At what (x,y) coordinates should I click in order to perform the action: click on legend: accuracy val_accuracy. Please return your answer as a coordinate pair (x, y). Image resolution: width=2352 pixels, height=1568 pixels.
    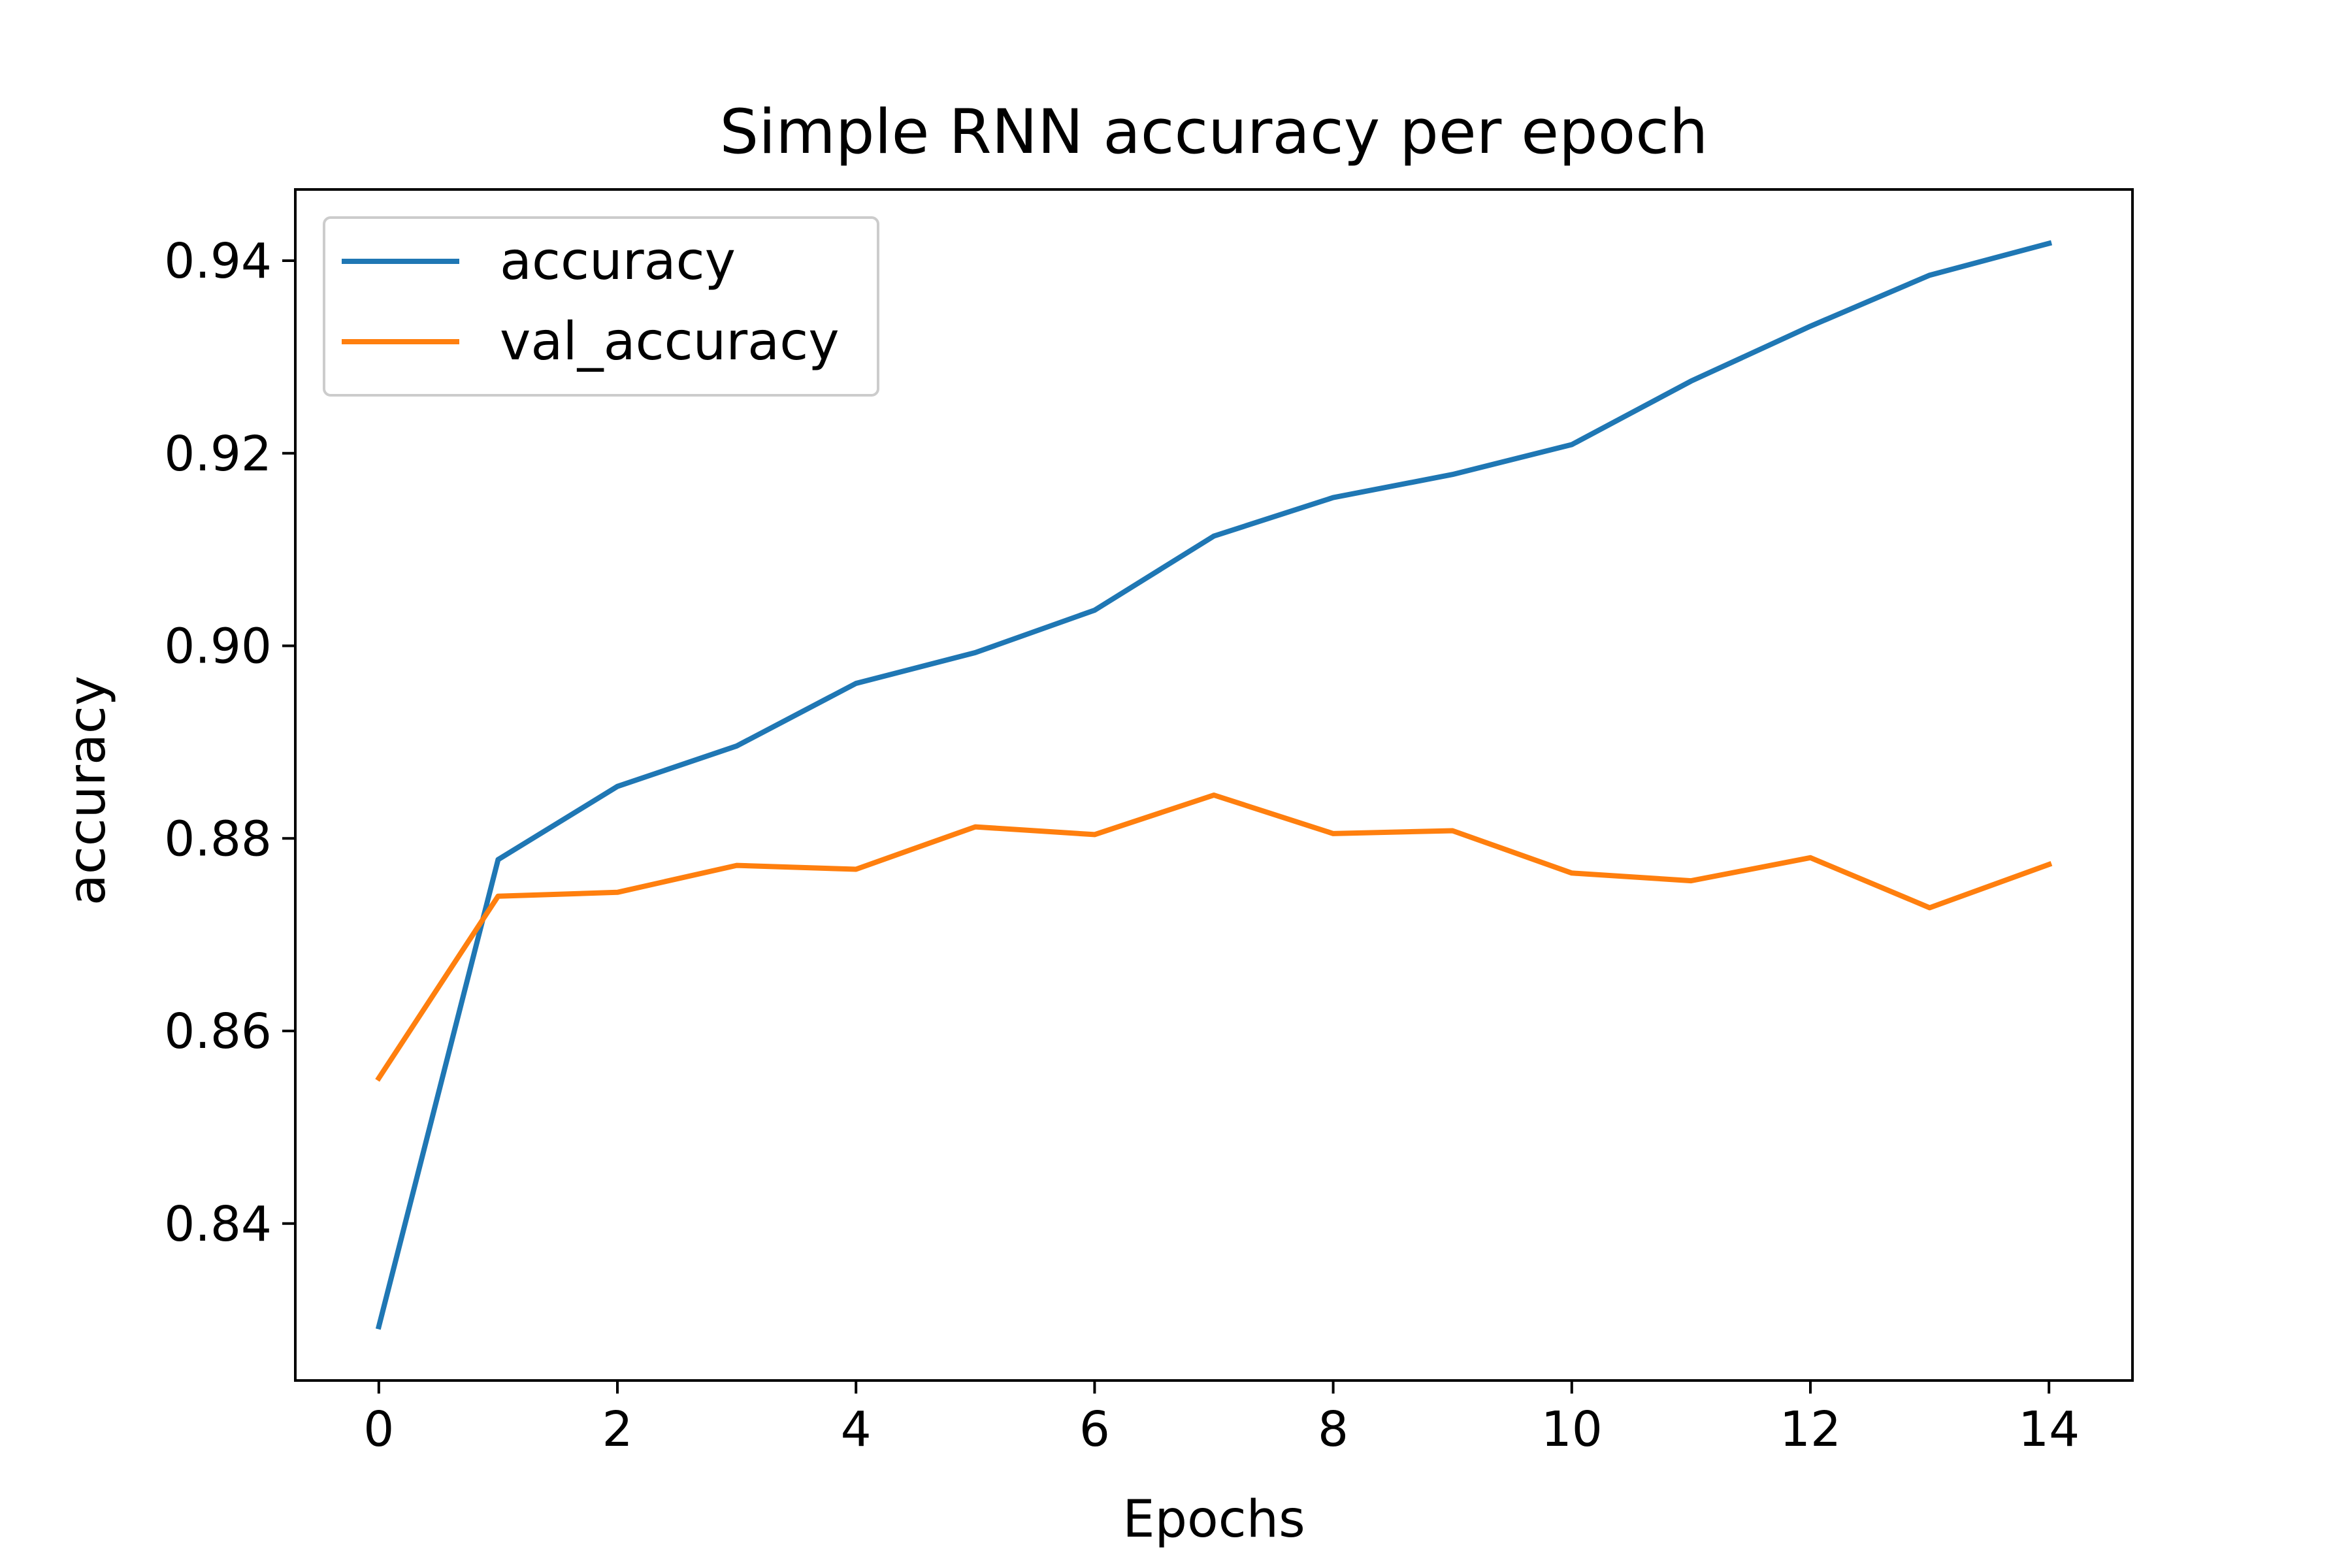
    Looking at the image, I should click on (601, 306).